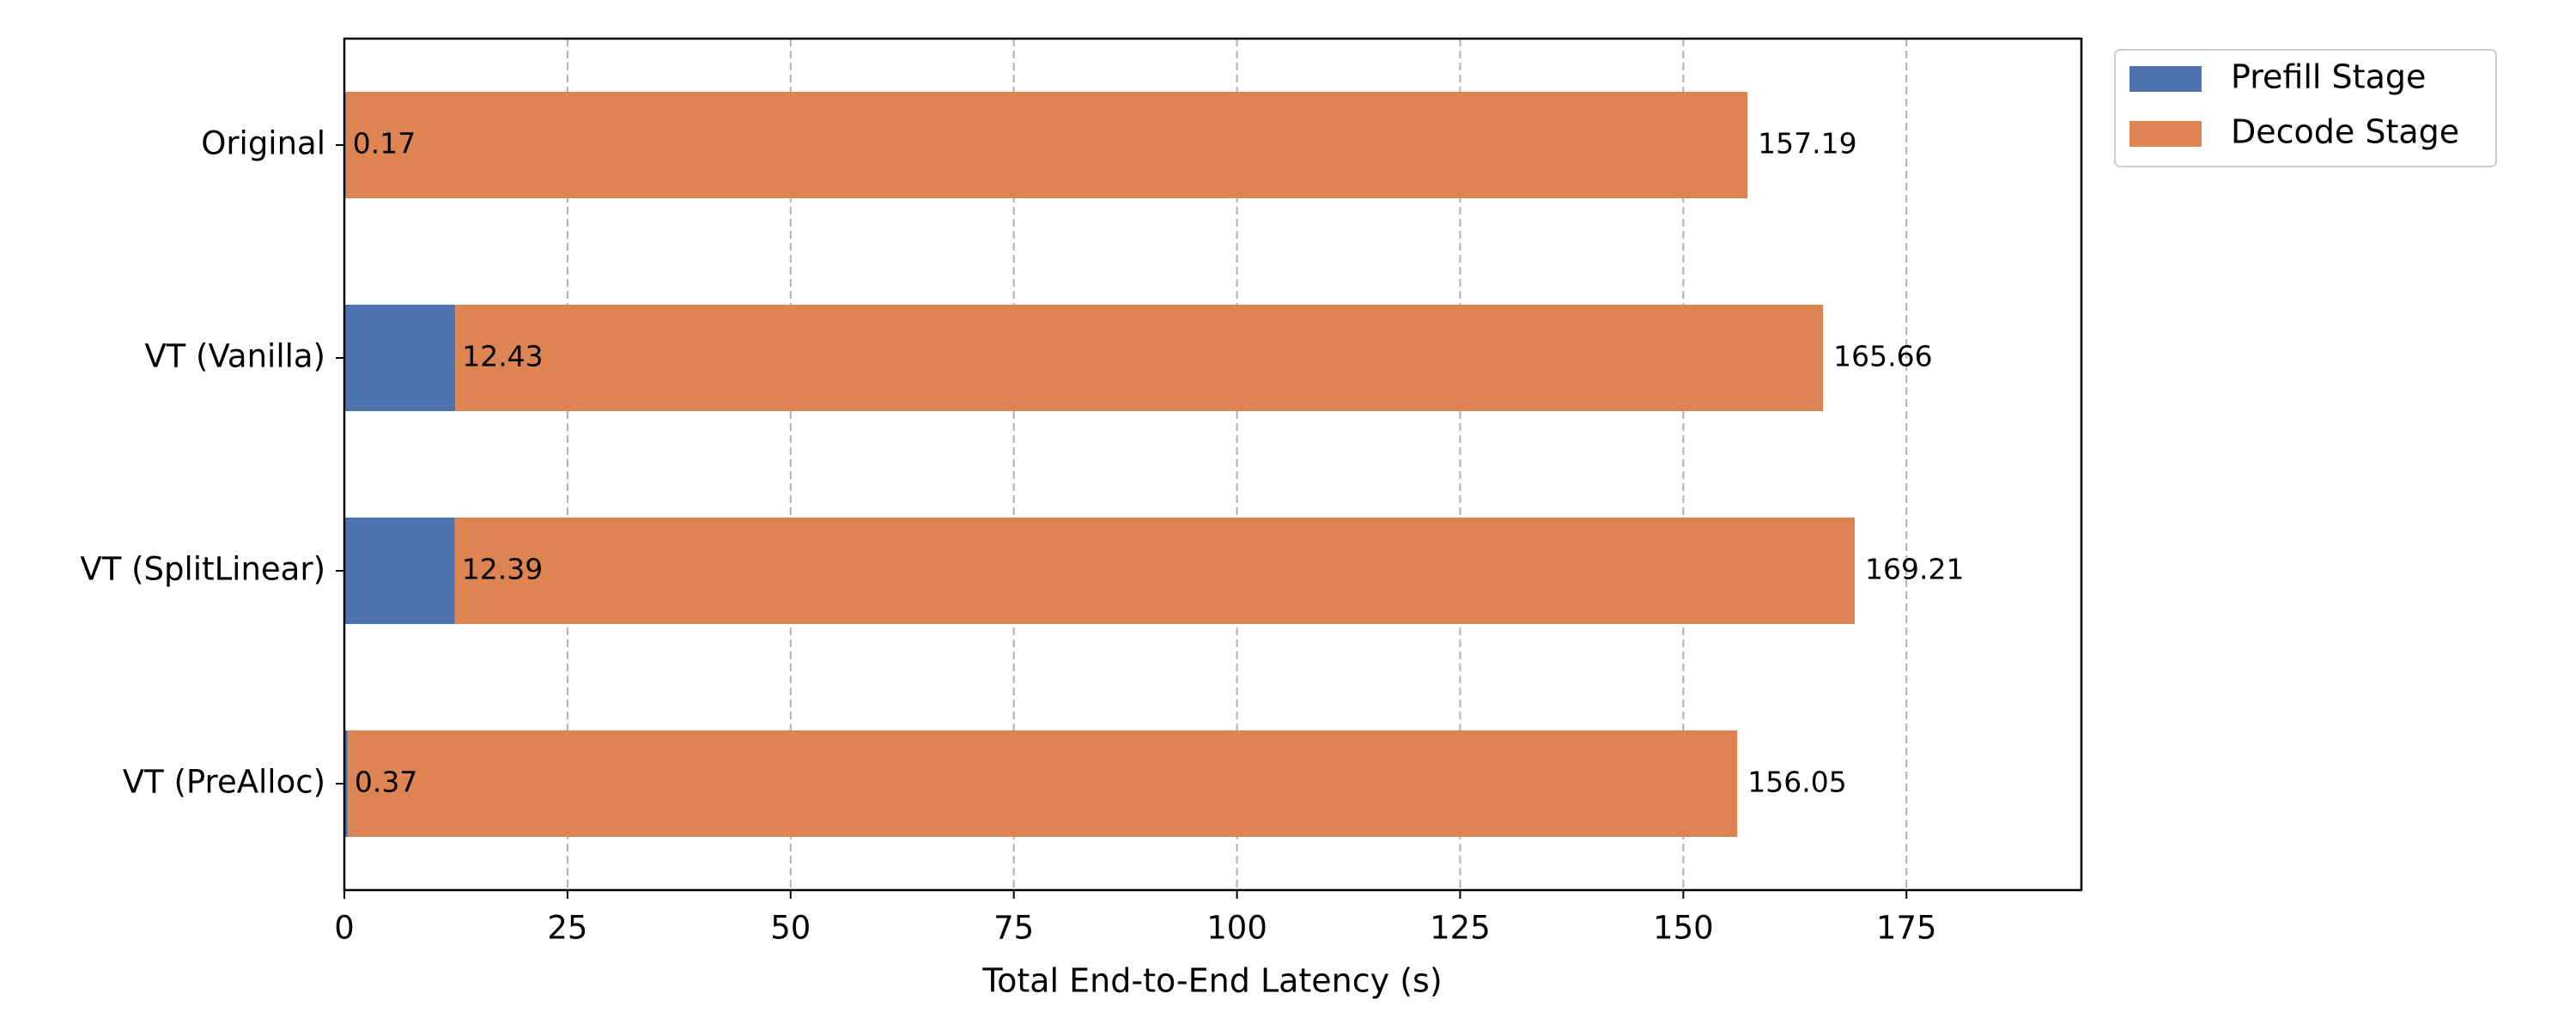  Describe the element at coordinates (386, 782) in the screenshot. I see `value-label: 0.37` at that location.